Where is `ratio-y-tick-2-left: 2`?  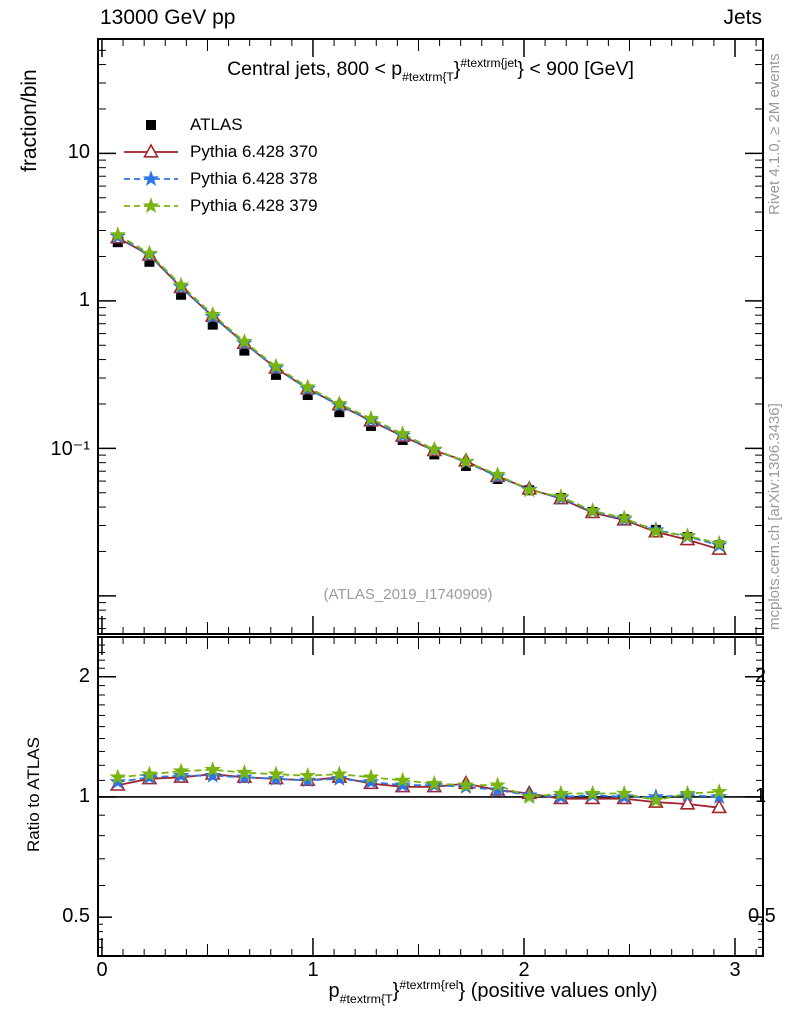
ratio-y-tick-2-left: 2 is located at coordinates (84, 676).